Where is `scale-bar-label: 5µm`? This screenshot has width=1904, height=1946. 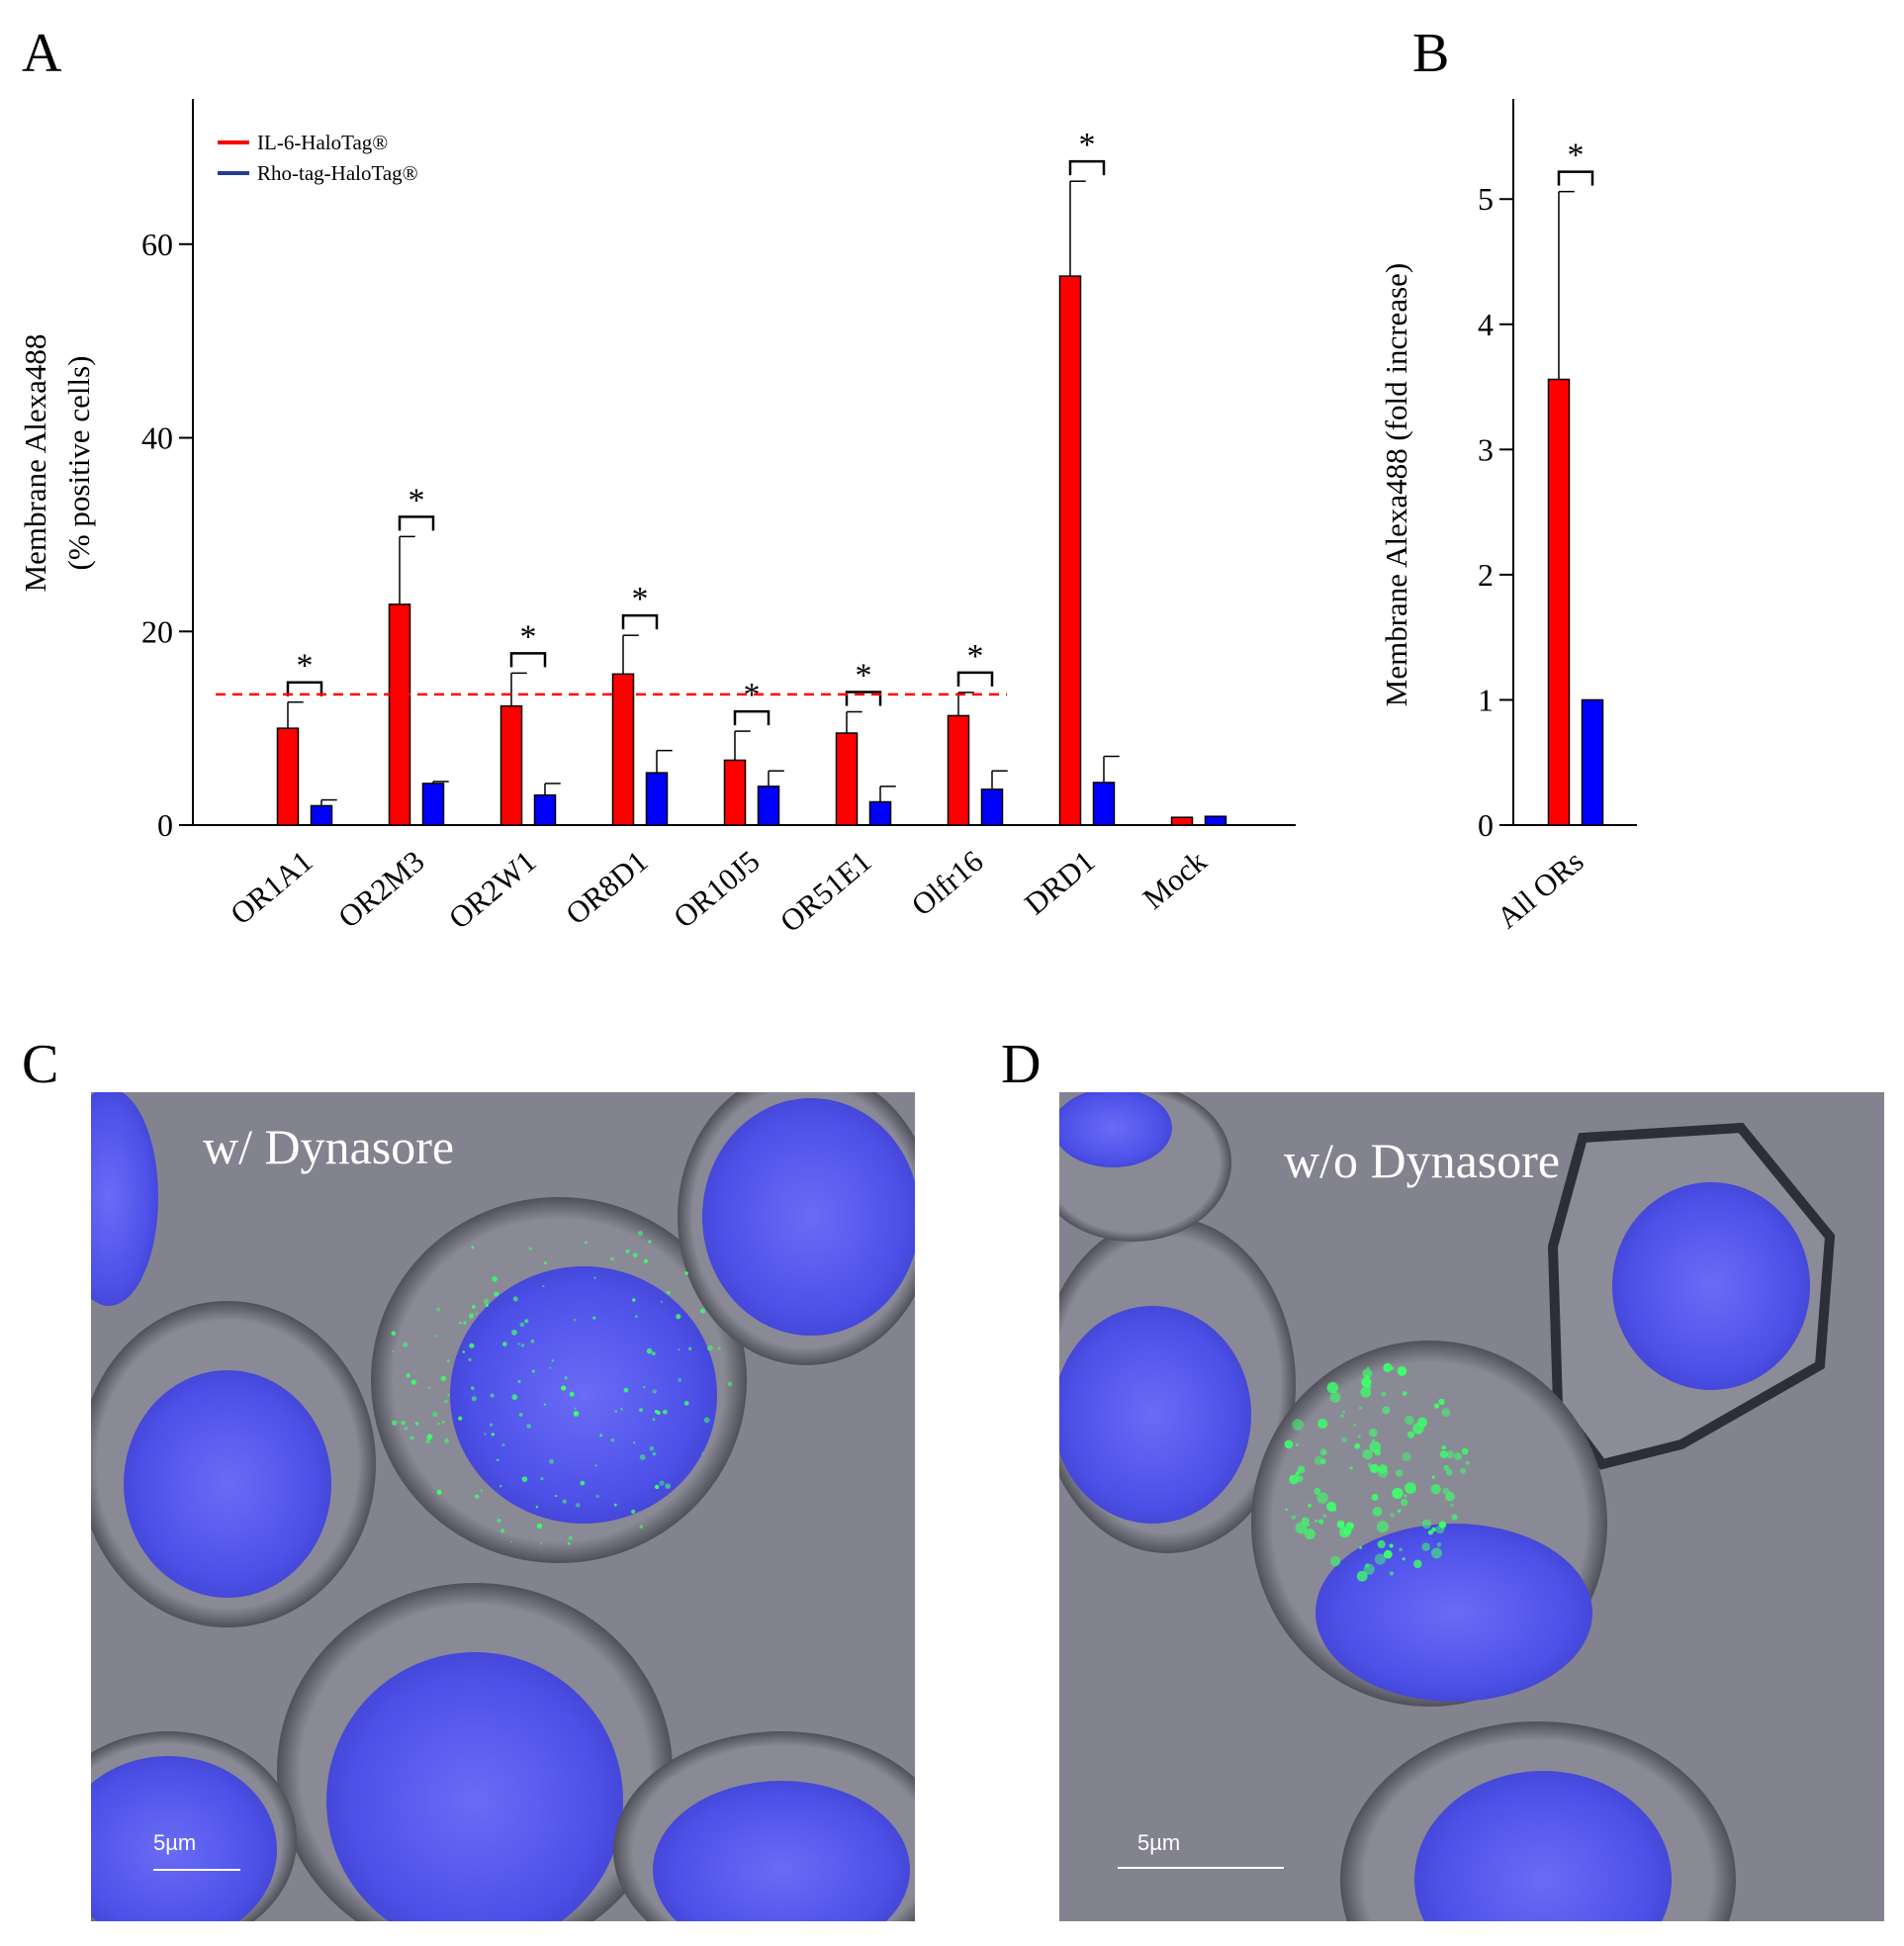 scale-bar-label: 5µm is located at coordinates (1158, 1842).